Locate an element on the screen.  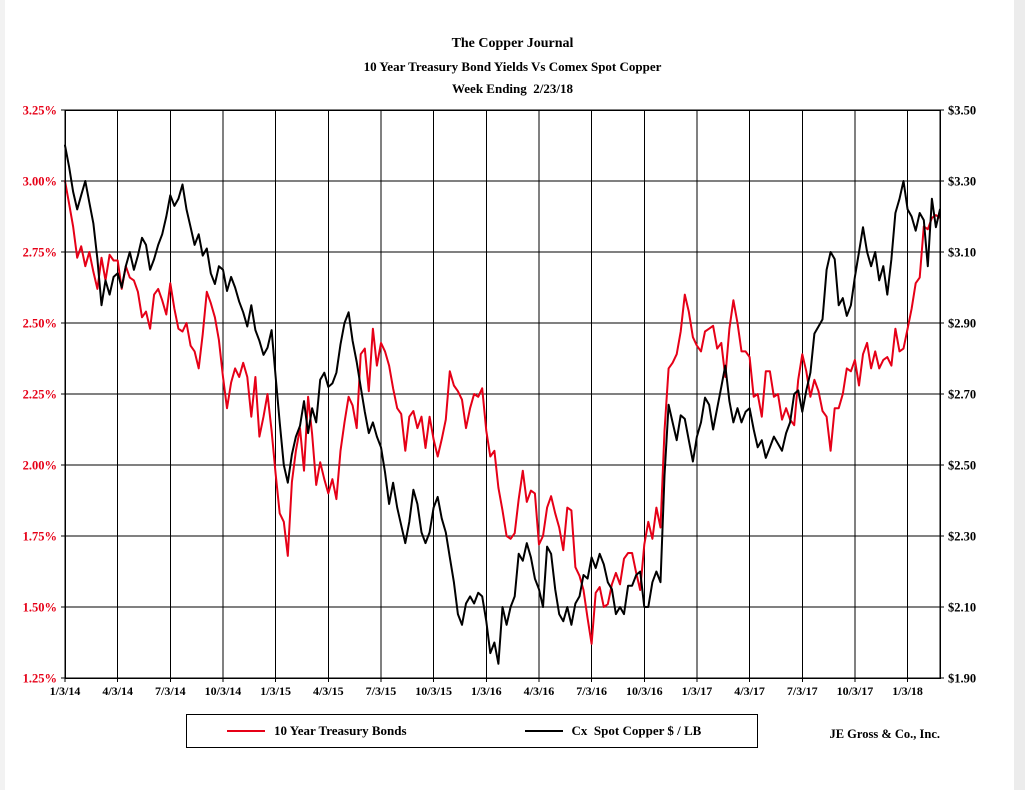
x-axis-label: 7/3/17 is located at coordinates (802, 691).